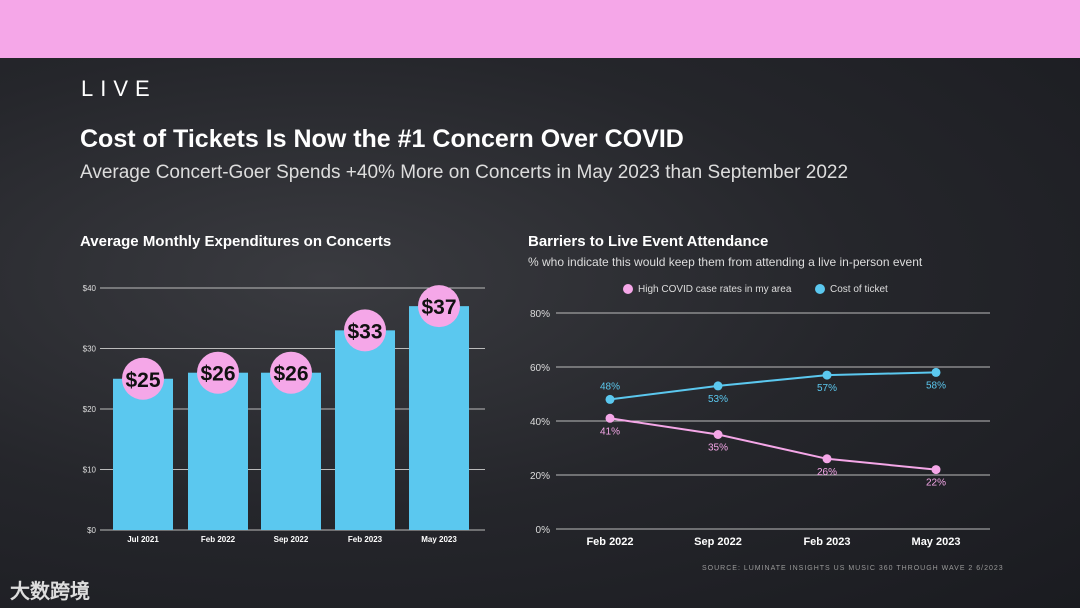  I want to click on y-tick-label: 60%, so click(540, 368).